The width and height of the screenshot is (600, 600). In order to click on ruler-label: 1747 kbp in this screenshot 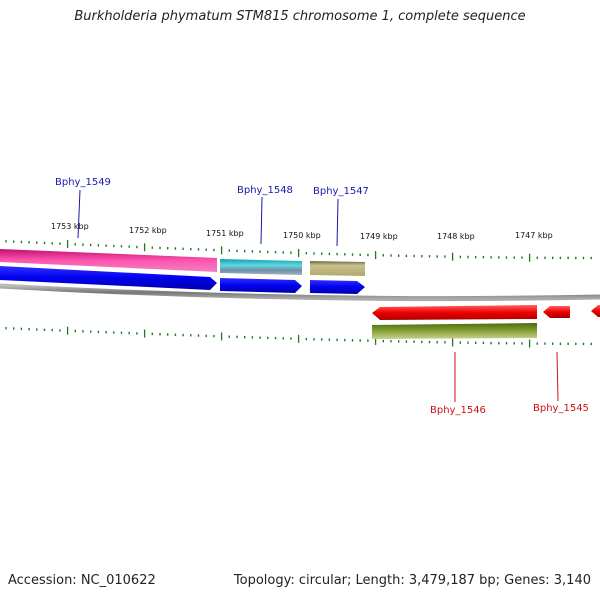, I will do `click(534, 235)`.